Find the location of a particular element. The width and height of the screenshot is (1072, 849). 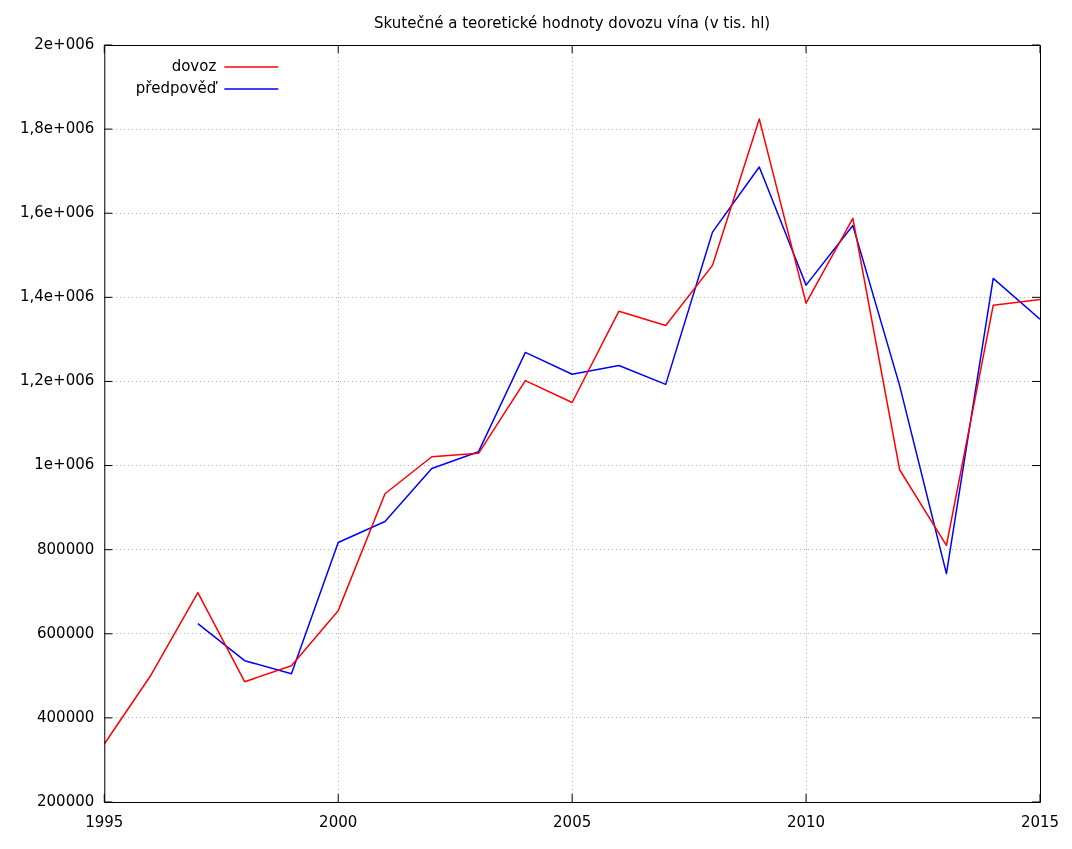

chart-title: Skutečné a teoretické hodnoty dovozu vína (v tis. hl) is located at coordinates (572, 22).